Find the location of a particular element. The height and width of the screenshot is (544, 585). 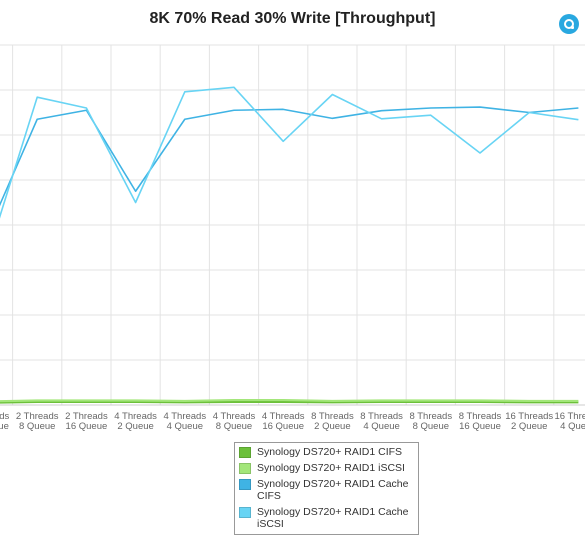

legend-label: Synology DS720+ RAID1 CIFS is located at coordinates (330, 452).